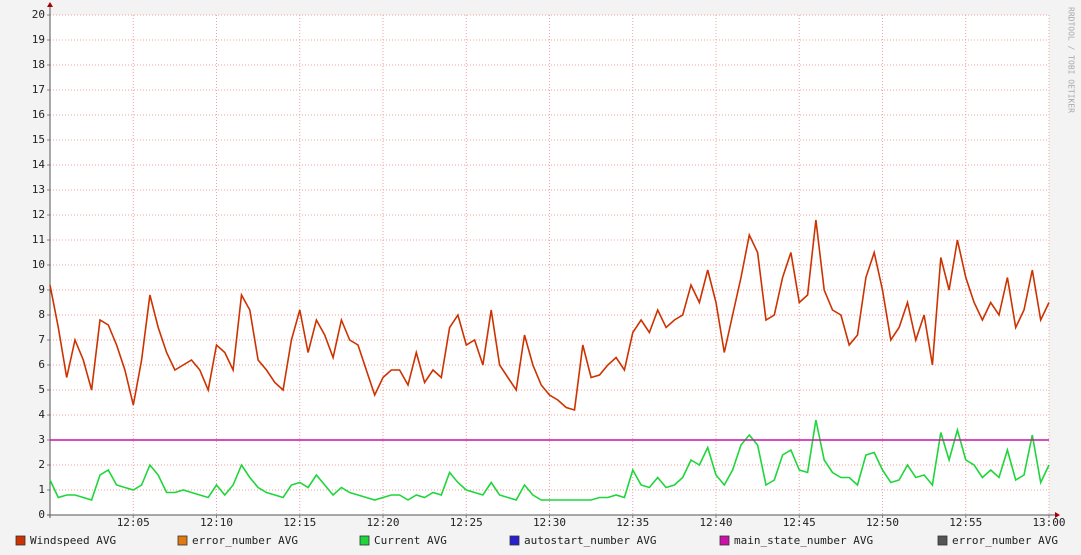 This screenshot has width=1081, height=555. Describe the element at coordinates (38, 139) in the screenshot. I see `y-tick-label: 15` at that location.